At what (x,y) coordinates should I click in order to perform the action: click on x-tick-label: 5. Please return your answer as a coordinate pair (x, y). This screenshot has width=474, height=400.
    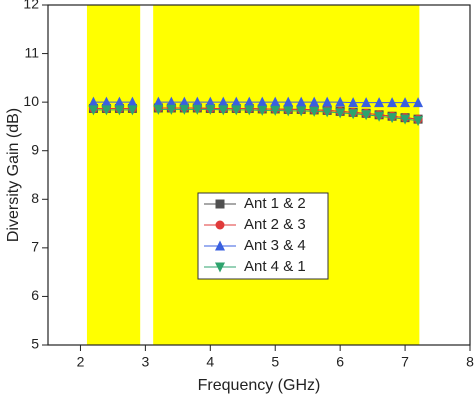
    Looking at the image, I should click on (275, 362).